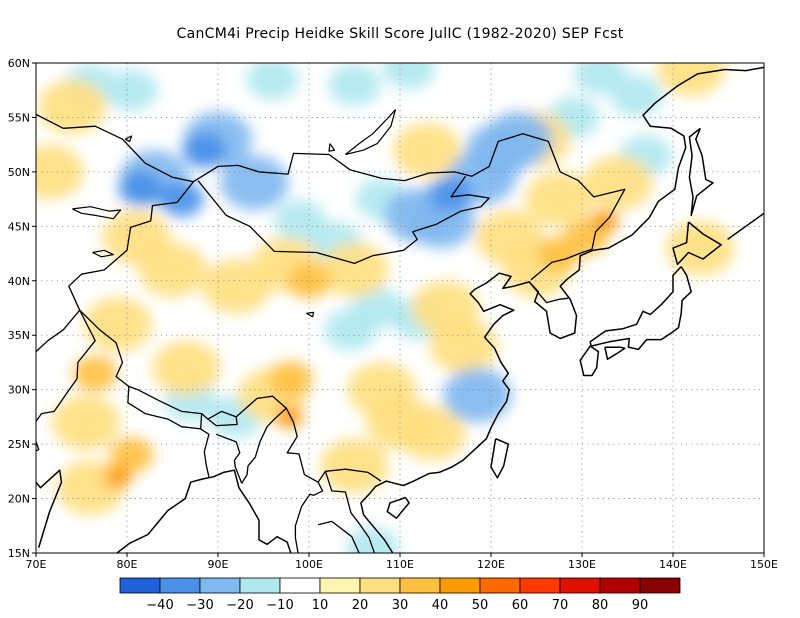  What do you see at coordinates (400, 564) in the screenshot?
I see `lon-tick-label: 110E` at bounding box center [400, 564].